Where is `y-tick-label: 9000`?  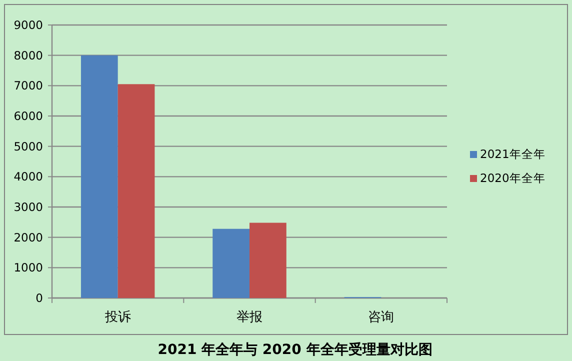 y-tick-label: 9000 is located at coordinates (28, 25).